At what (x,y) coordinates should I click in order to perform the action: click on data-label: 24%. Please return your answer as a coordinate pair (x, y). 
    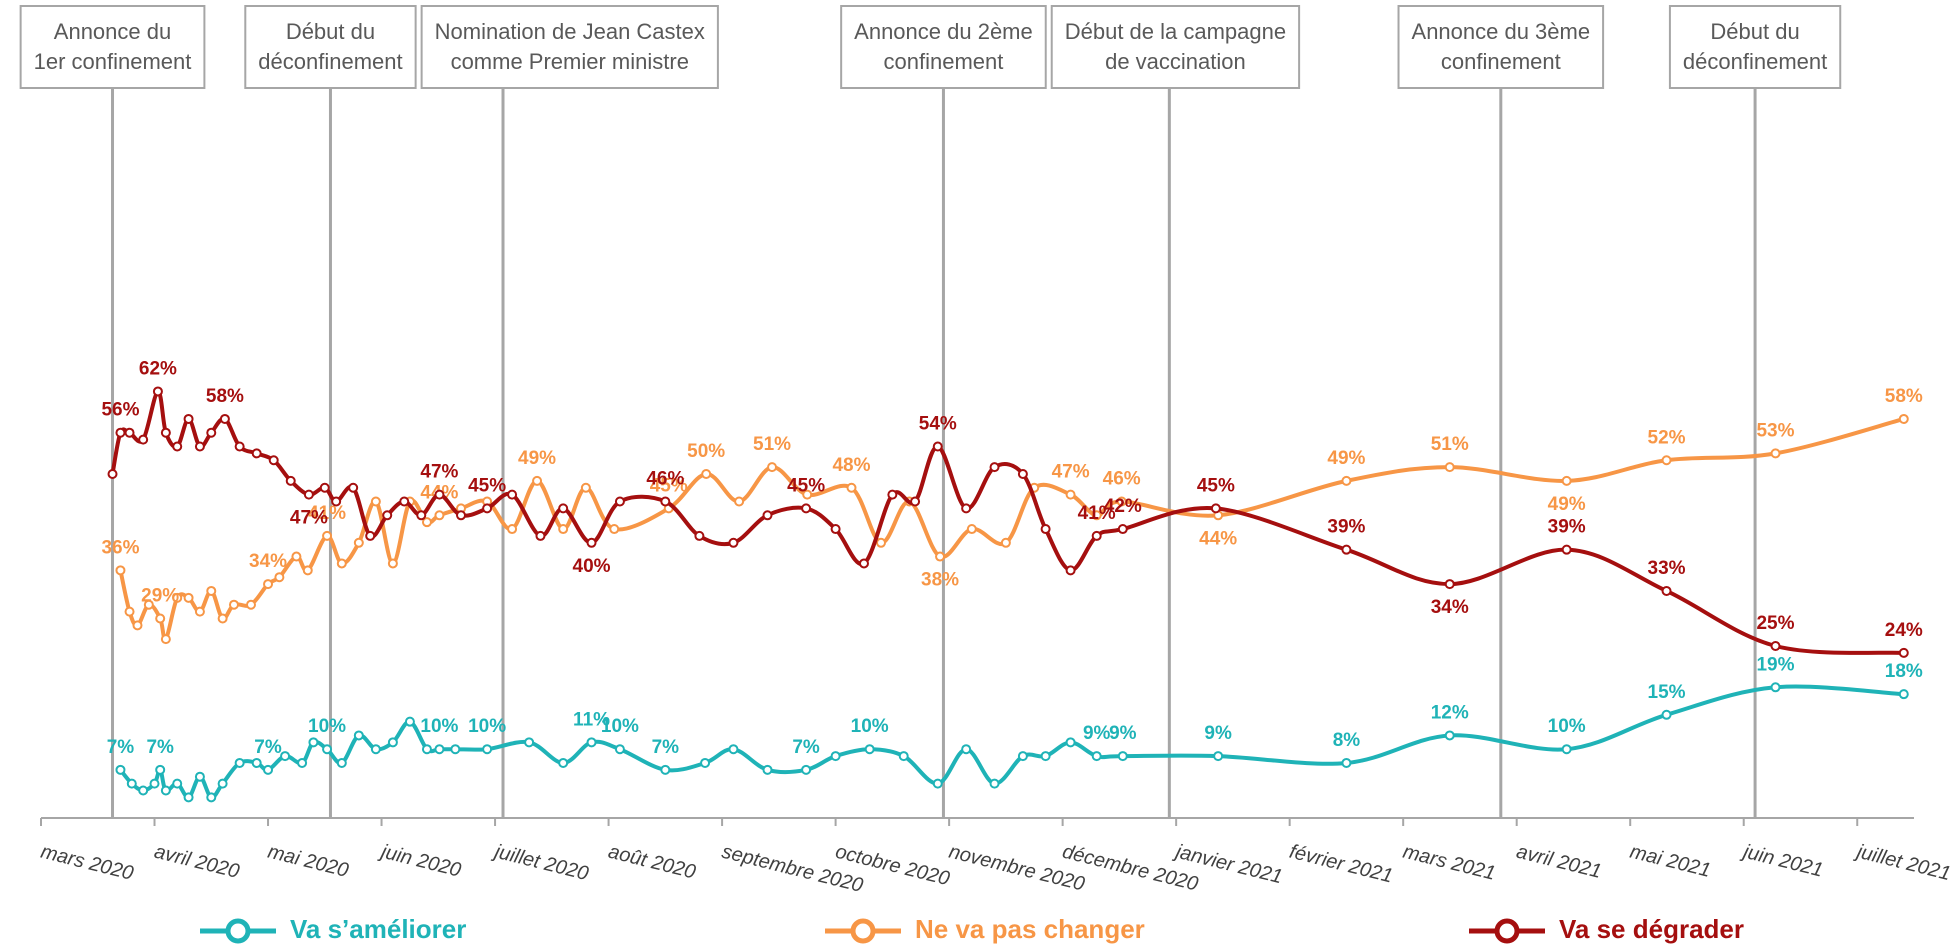
    Looking at the image, I should click on (1904, 630).